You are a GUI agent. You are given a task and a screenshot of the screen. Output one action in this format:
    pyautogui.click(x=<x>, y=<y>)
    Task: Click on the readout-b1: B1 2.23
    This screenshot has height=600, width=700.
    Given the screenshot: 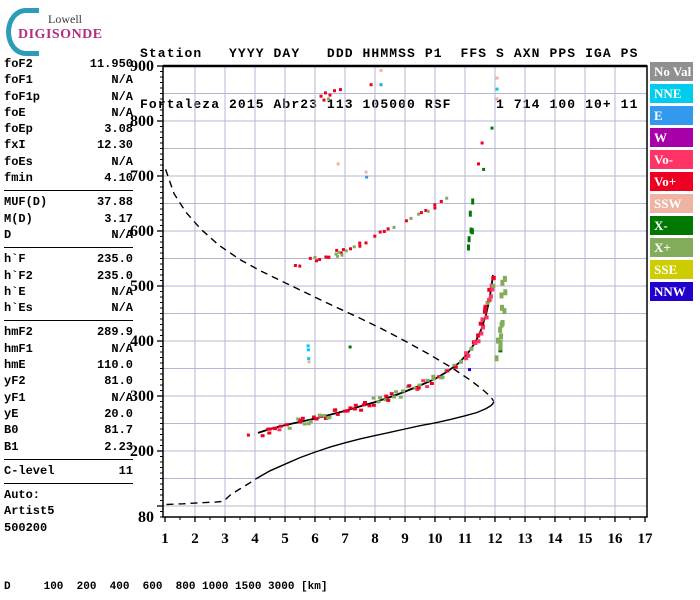 What is the action you would take?
    pyautogui.click(x=68, y=447)
    